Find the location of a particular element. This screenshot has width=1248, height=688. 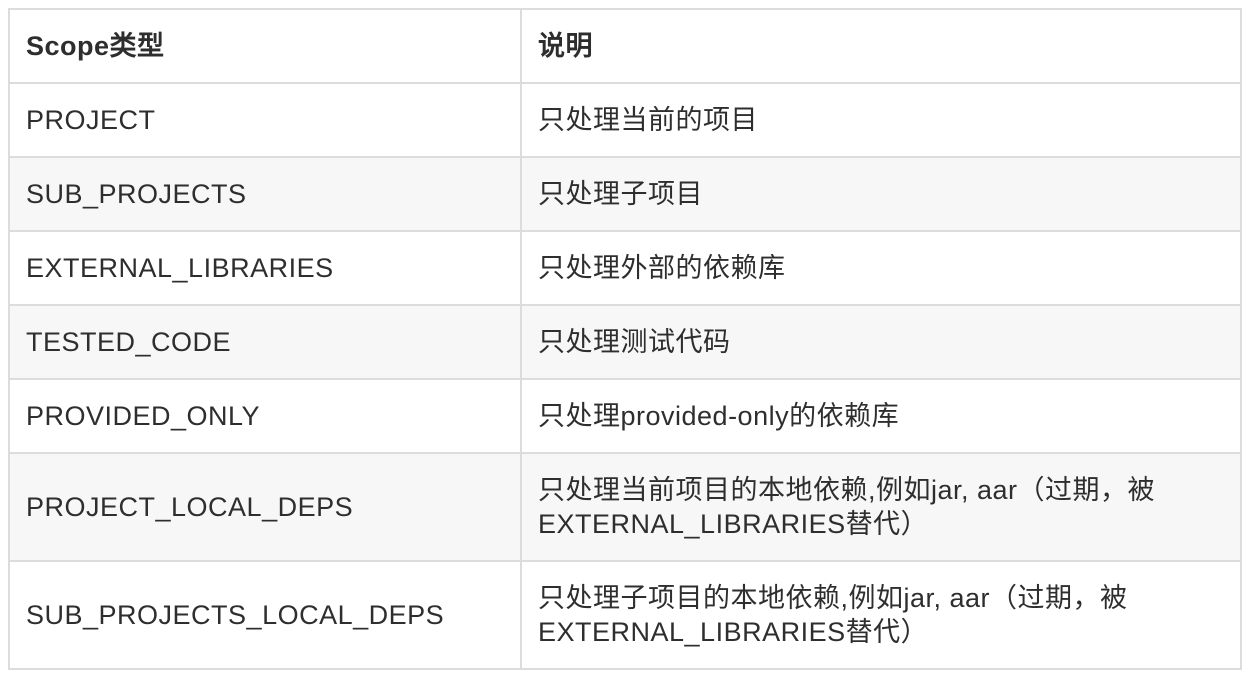

scope-cell: SUB_PROJECTS_LOCAL_DEPS is located at coordinates (265, 615).